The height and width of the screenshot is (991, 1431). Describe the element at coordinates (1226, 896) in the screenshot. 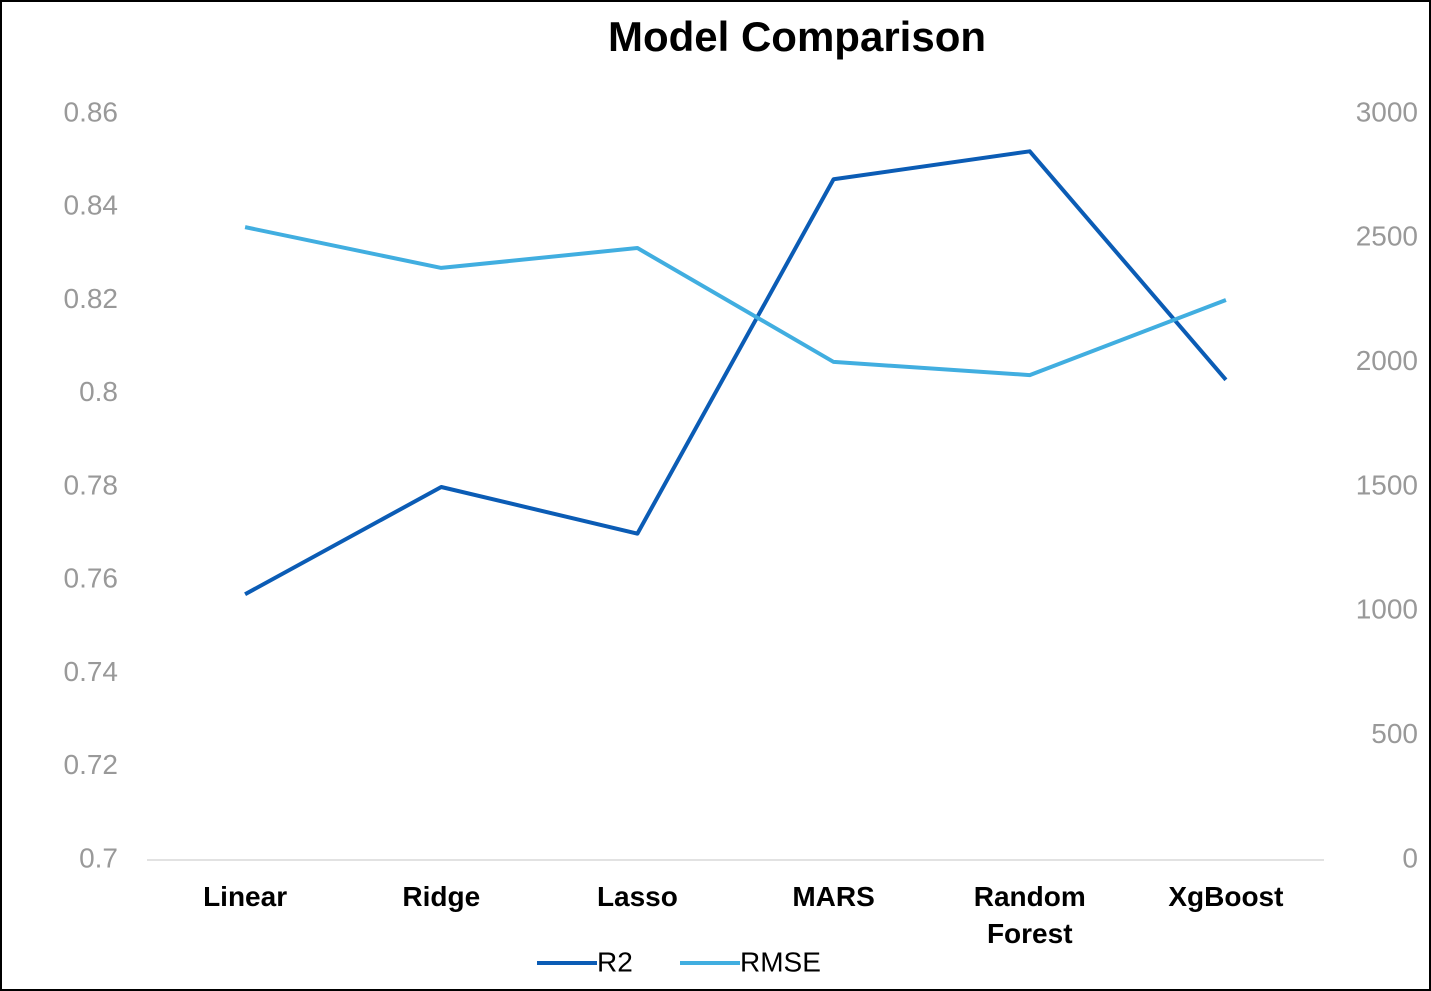

I see `x-tick-label: XgBoost` at that location.